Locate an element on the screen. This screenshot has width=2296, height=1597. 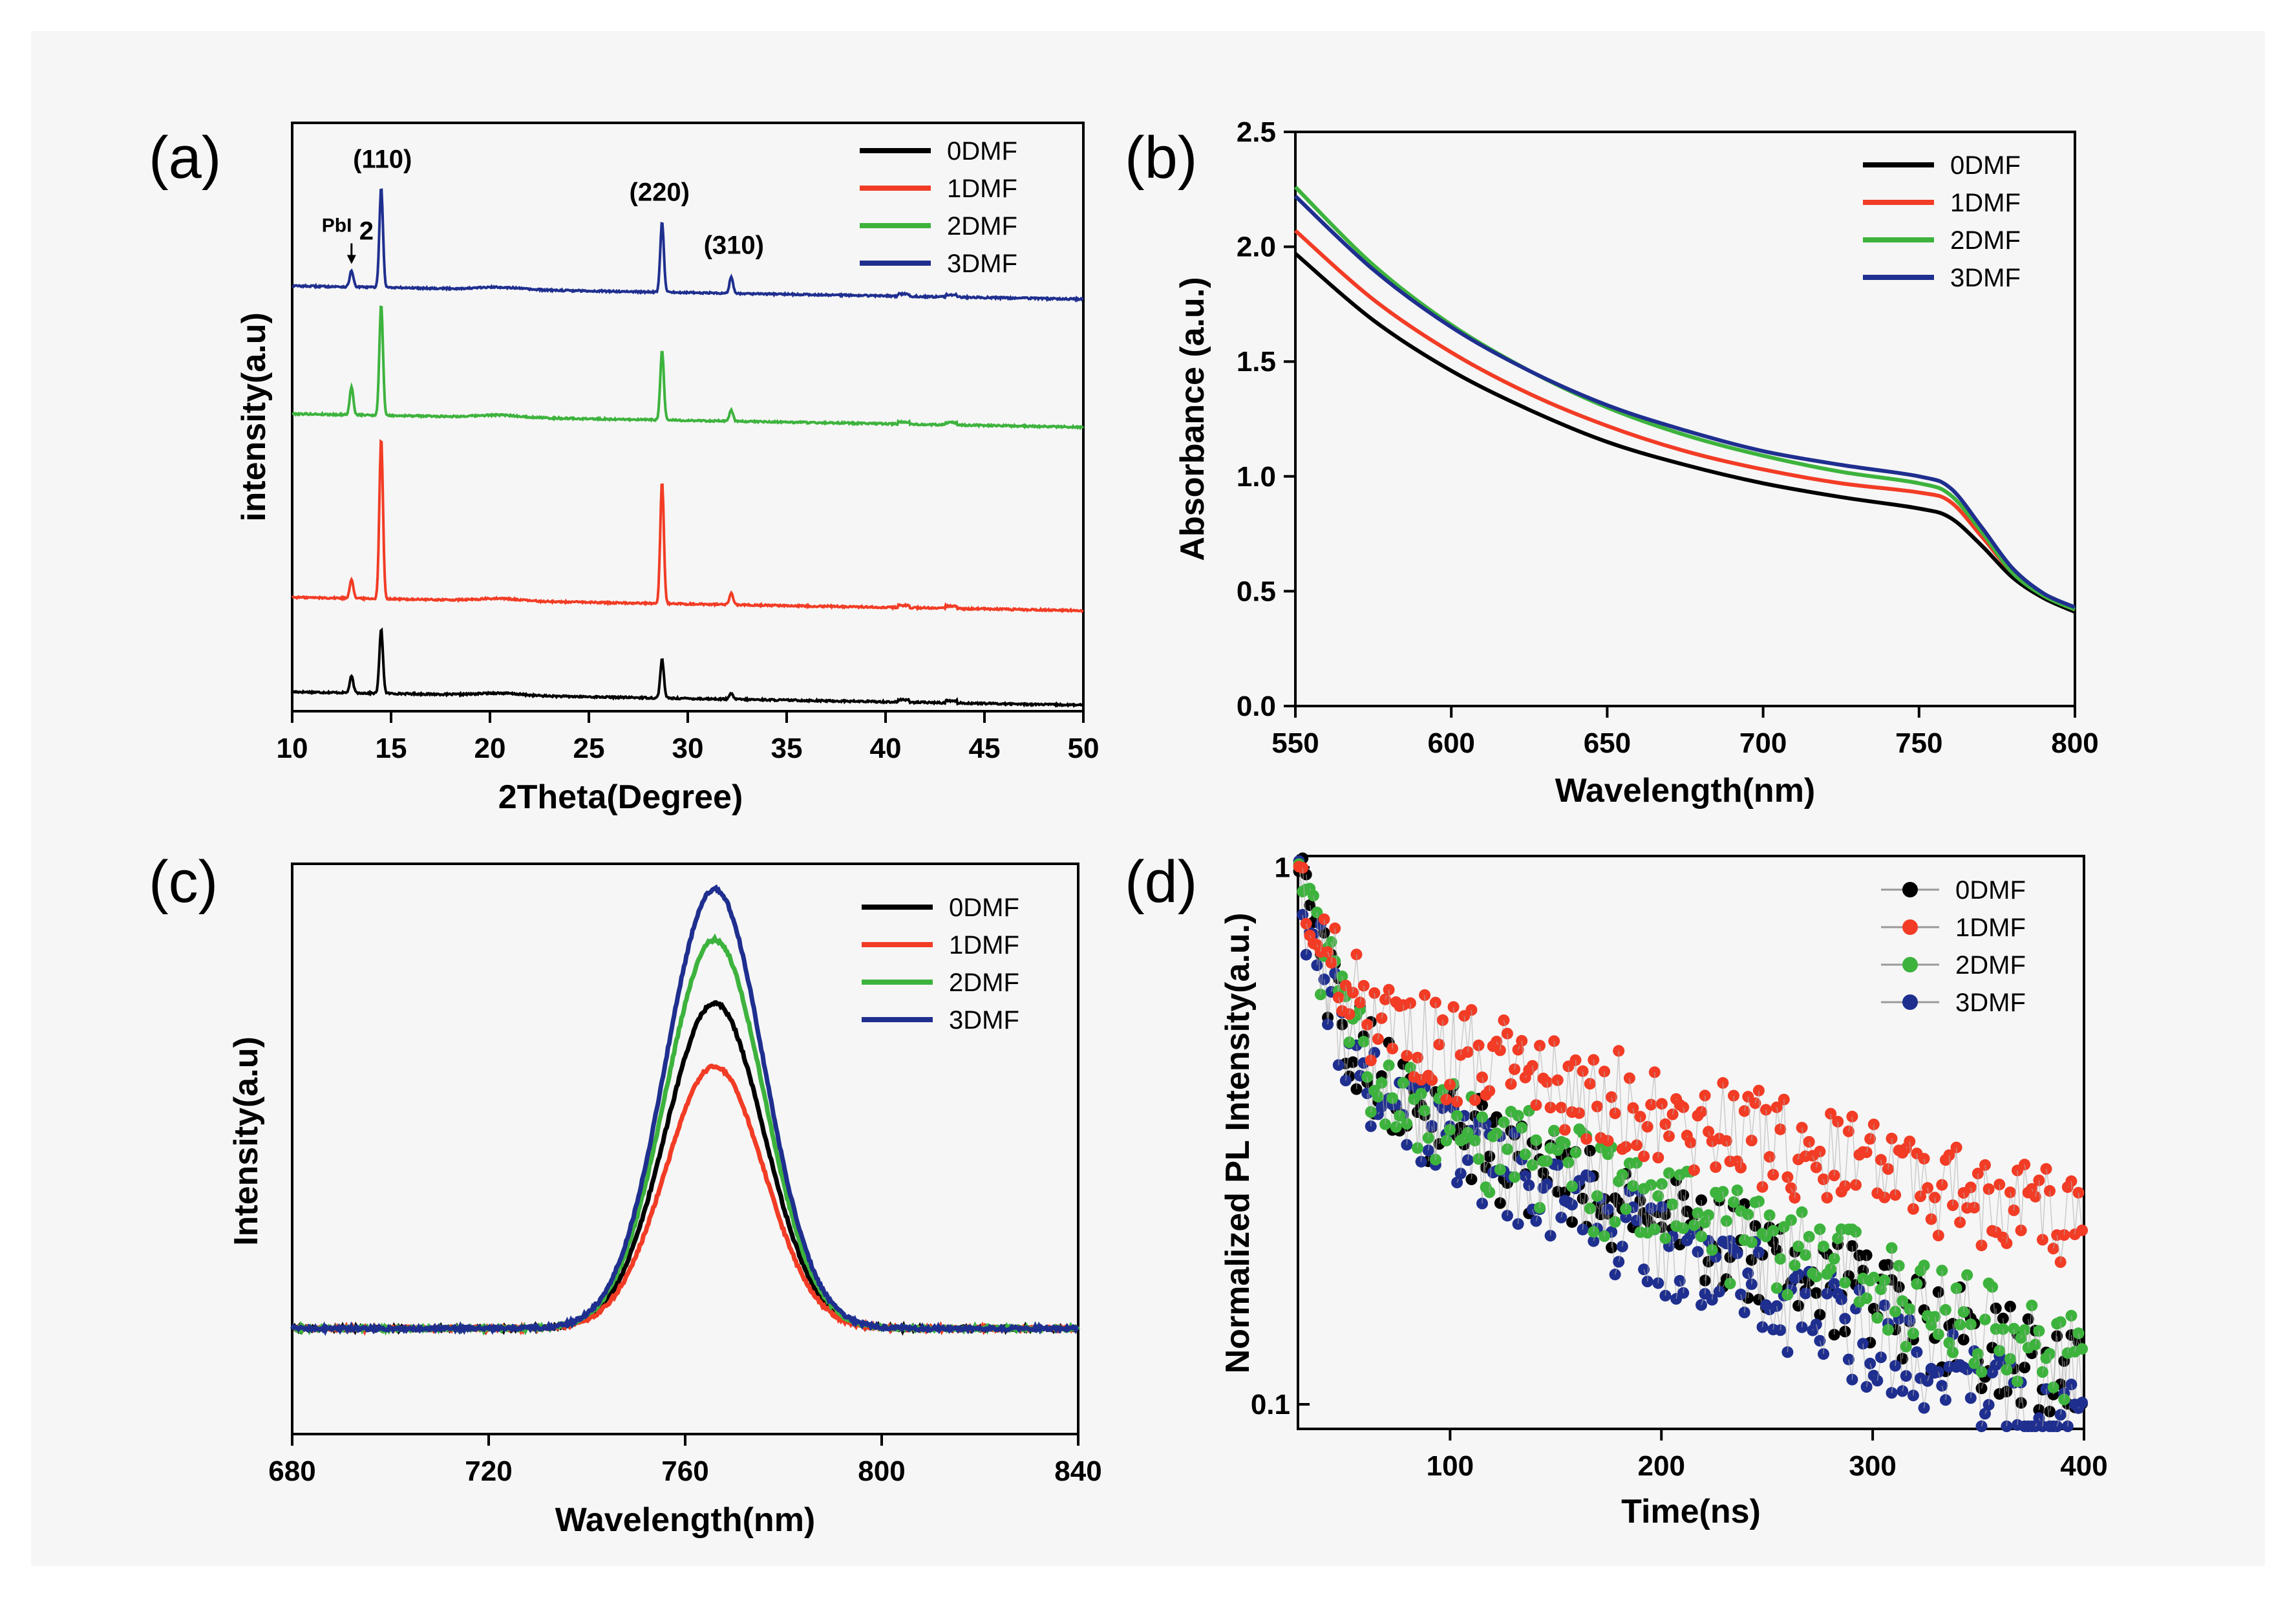
x-tick-label: 10 is located at coordinates (292, 749).